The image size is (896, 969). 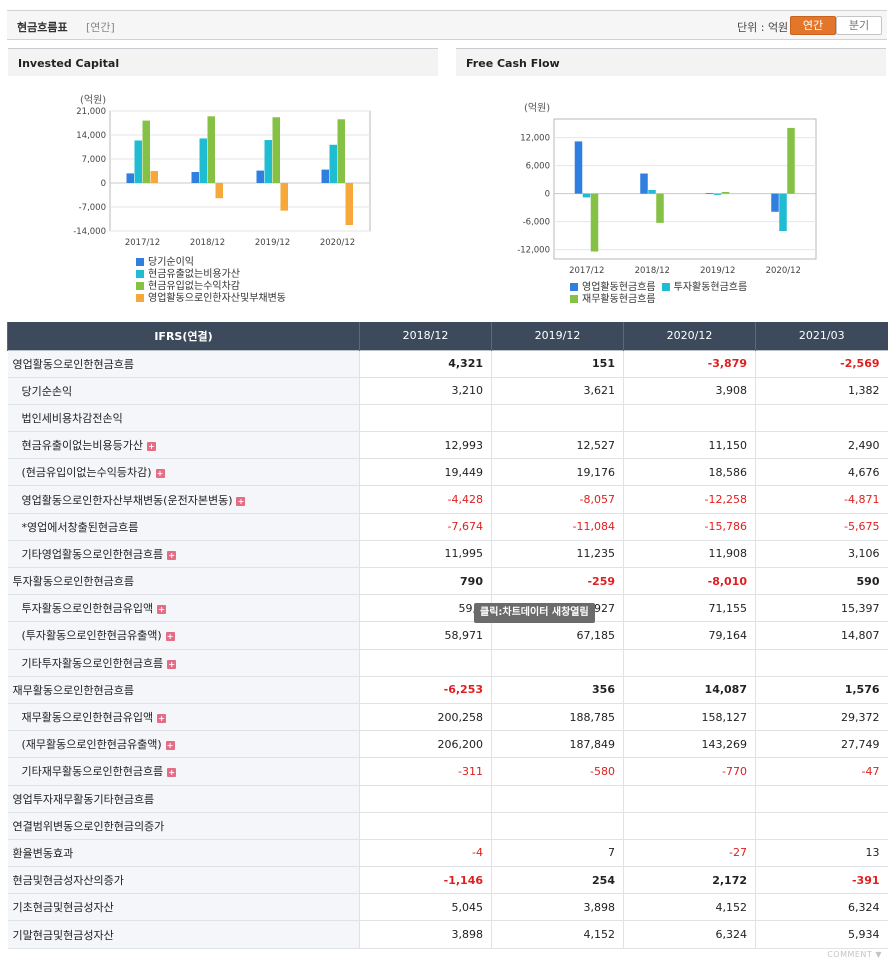 I want to click on value-cell: 206,200, so click(x=425, y=744).